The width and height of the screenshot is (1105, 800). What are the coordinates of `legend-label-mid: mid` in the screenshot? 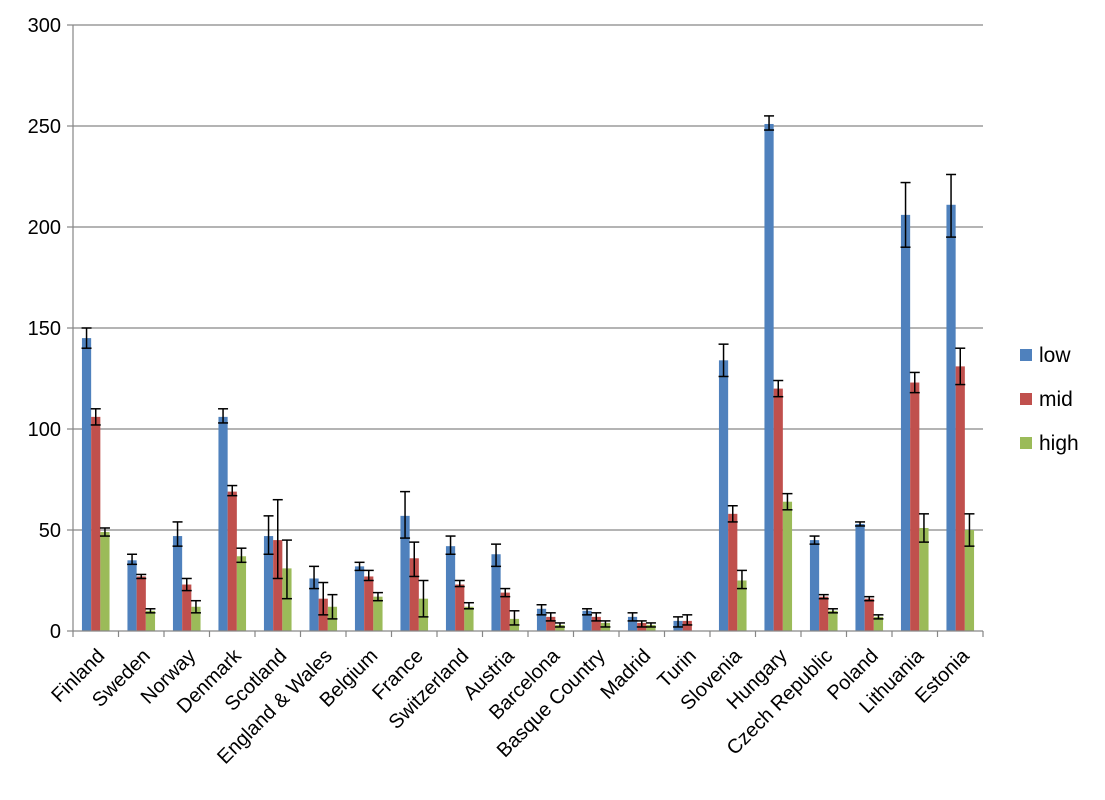 It's located at (1056, 399).